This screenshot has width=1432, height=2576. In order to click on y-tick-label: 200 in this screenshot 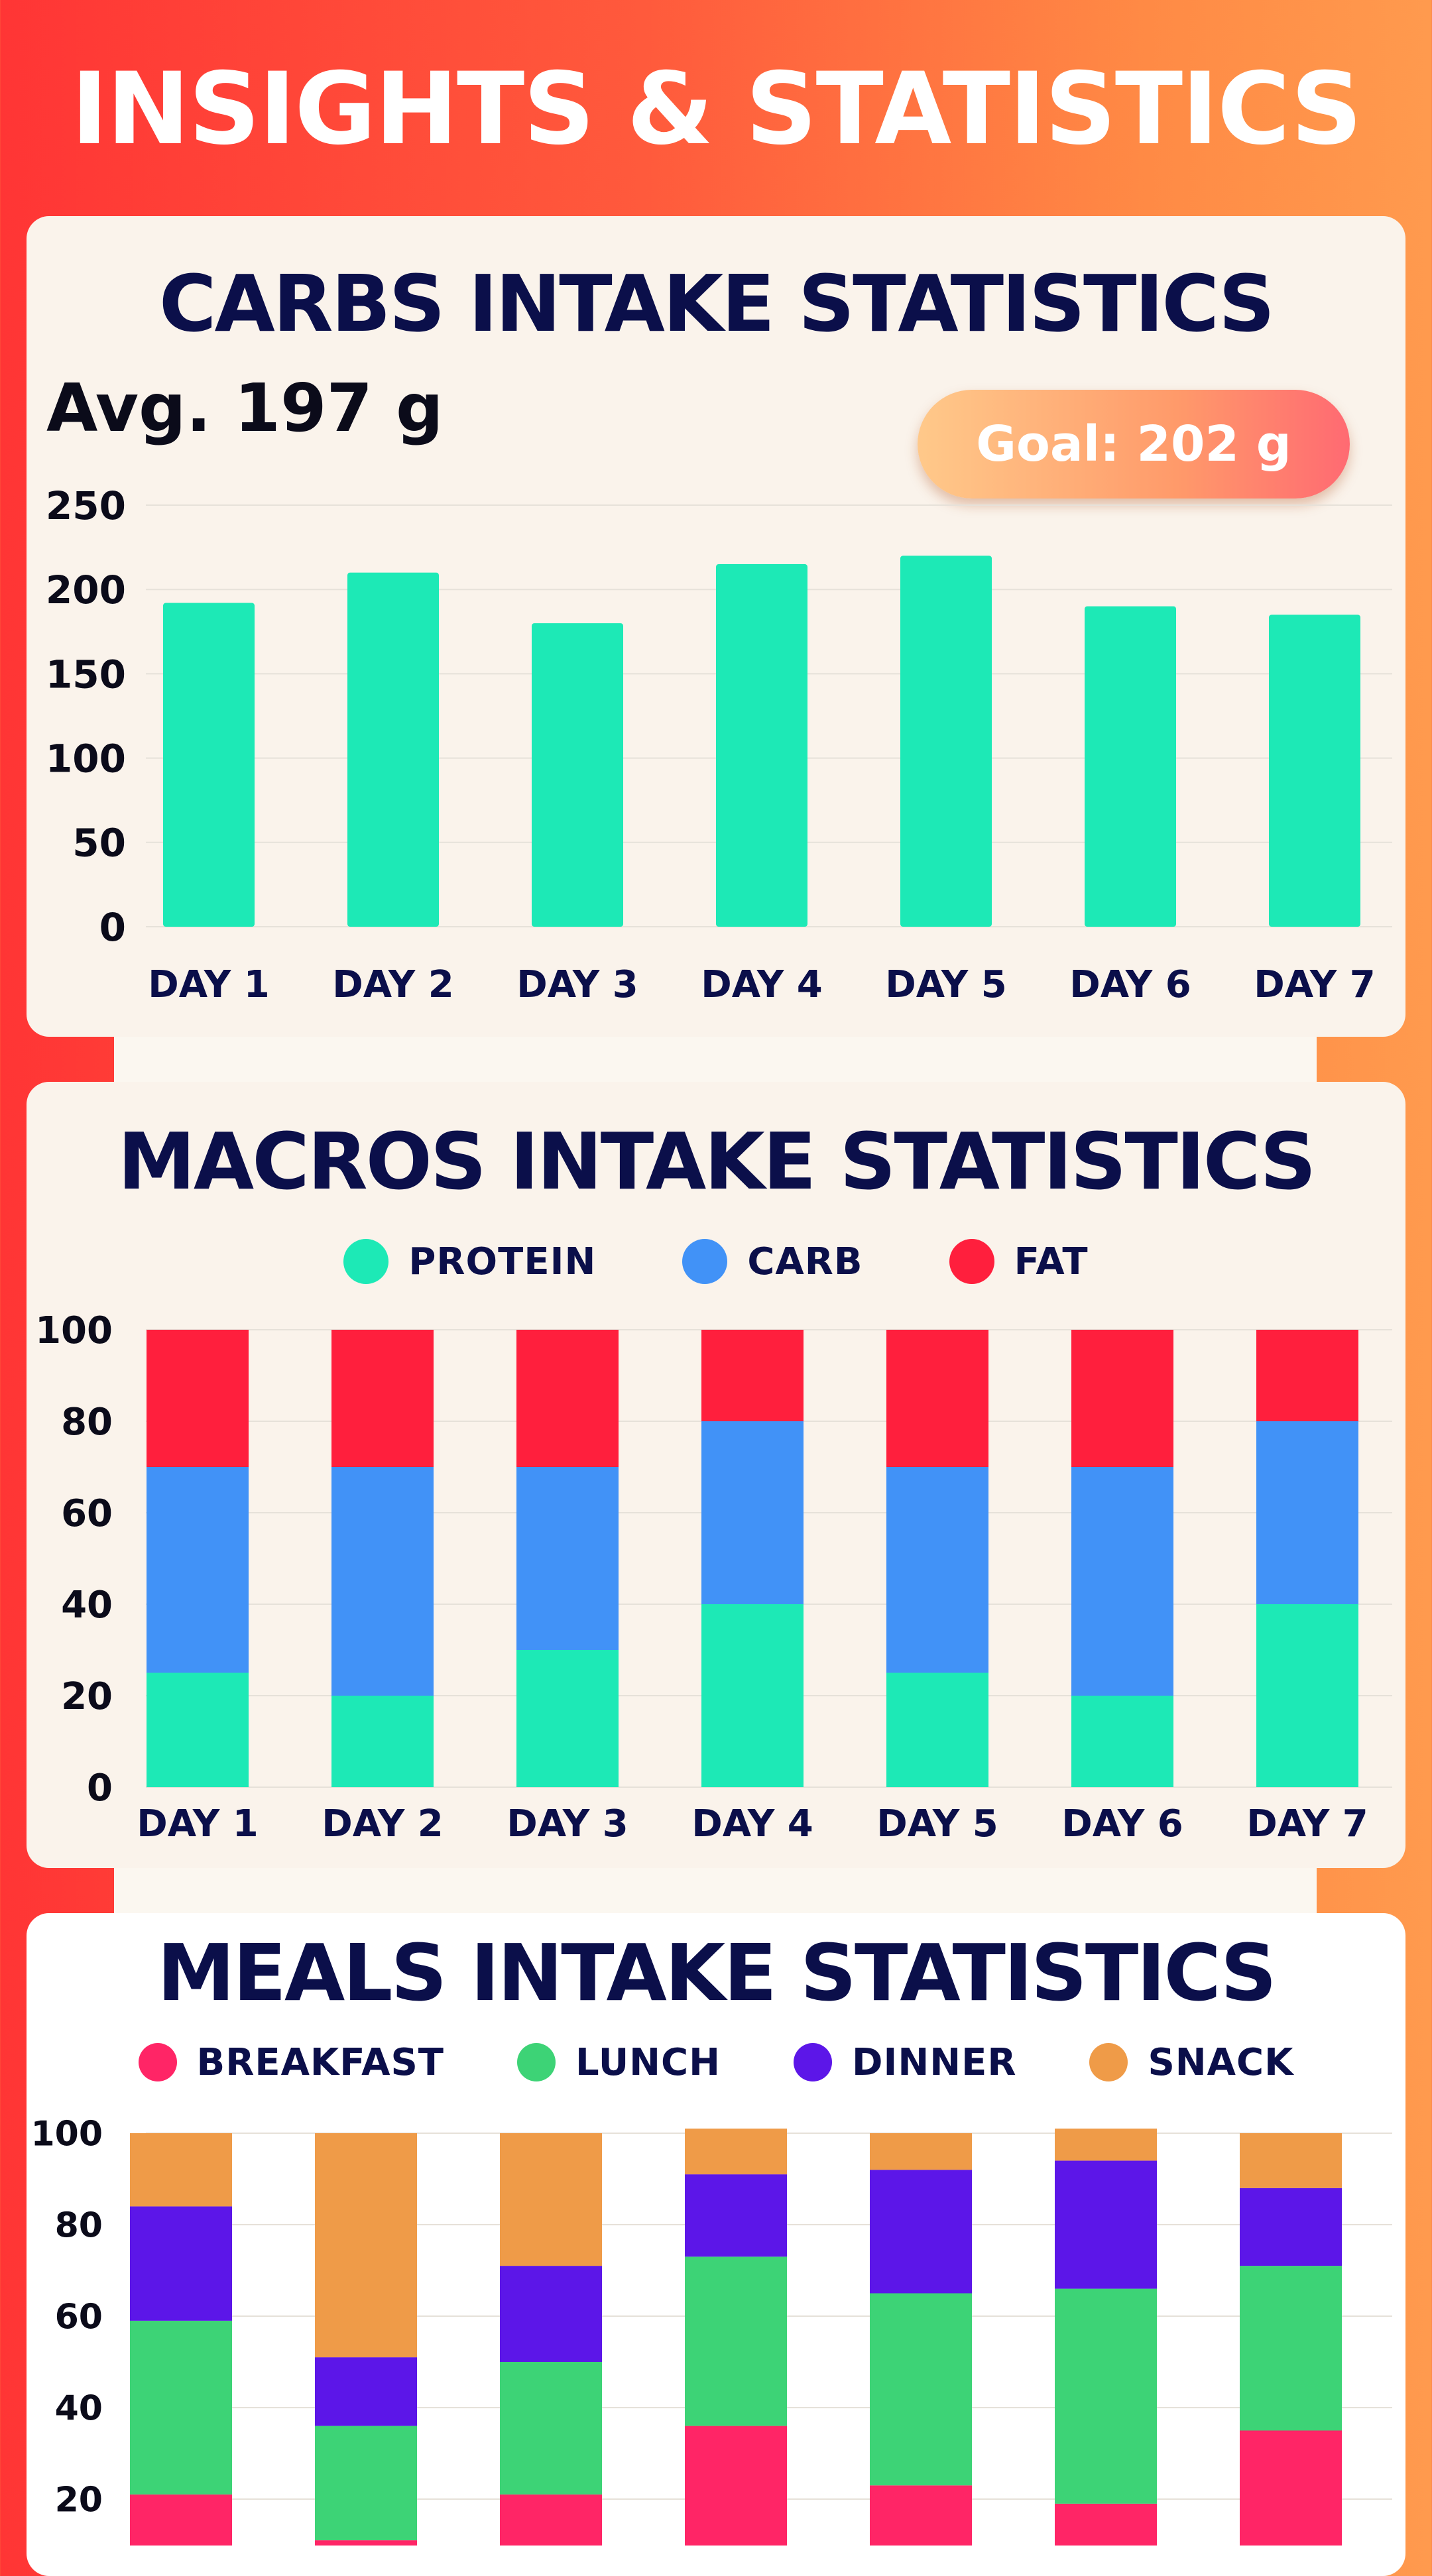, I will do `click(86, 590)`.